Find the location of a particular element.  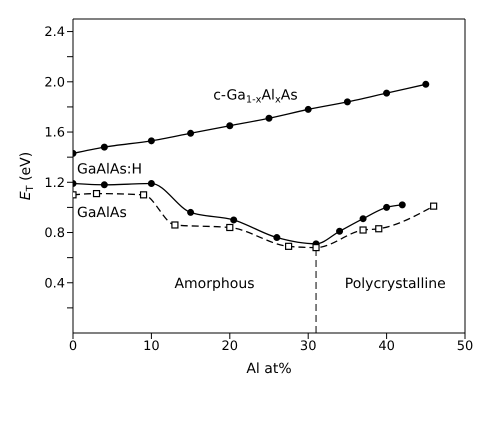

series-label: GaAlAs:H is located at coordinates (109, 170).